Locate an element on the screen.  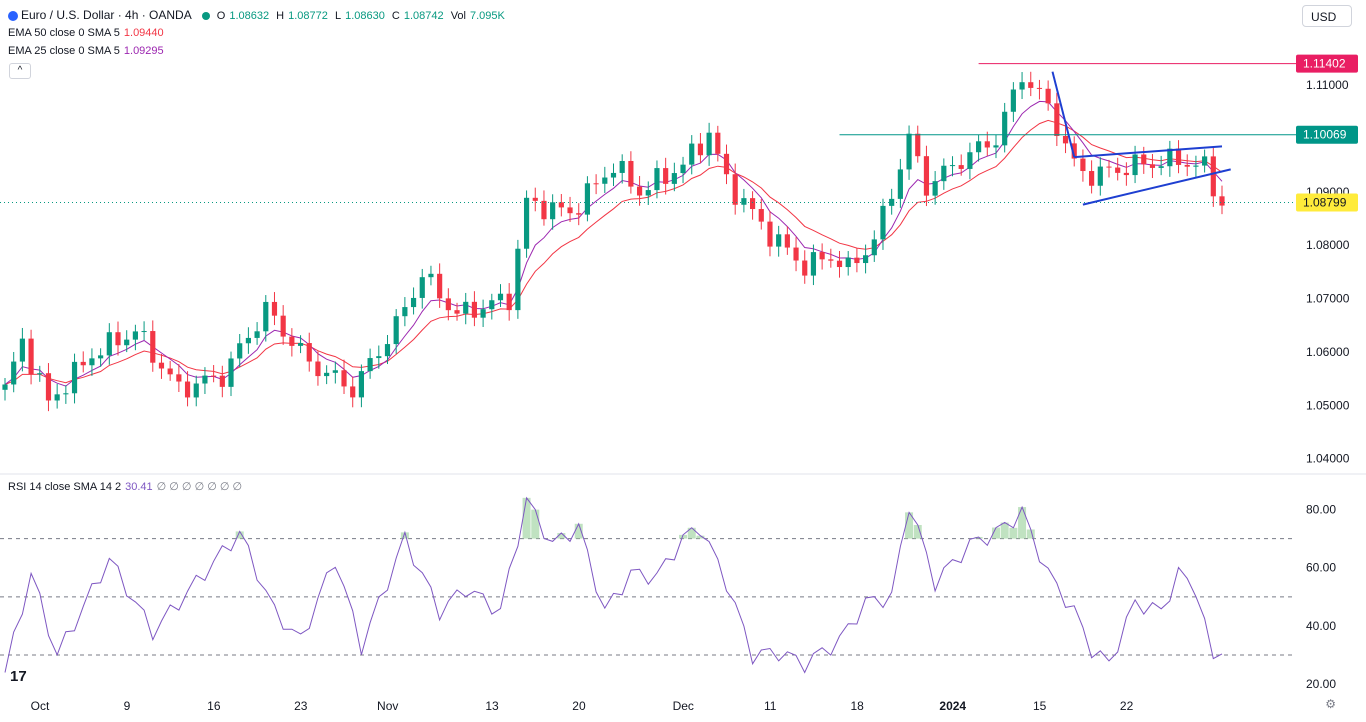
x-axis-tick: 16 is located at coordinates (214, 706).